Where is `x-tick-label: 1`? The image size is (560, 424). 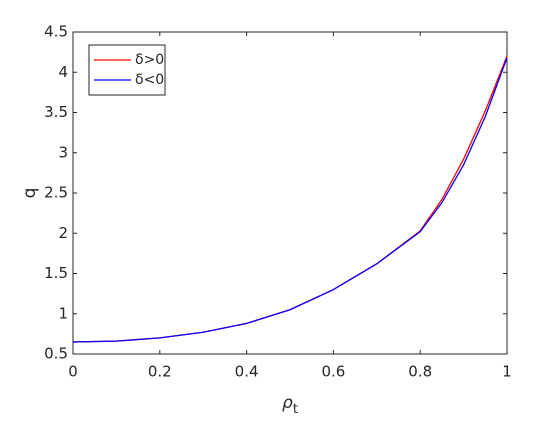 x-tick-label: 1 is located at coordinates (507, 372).